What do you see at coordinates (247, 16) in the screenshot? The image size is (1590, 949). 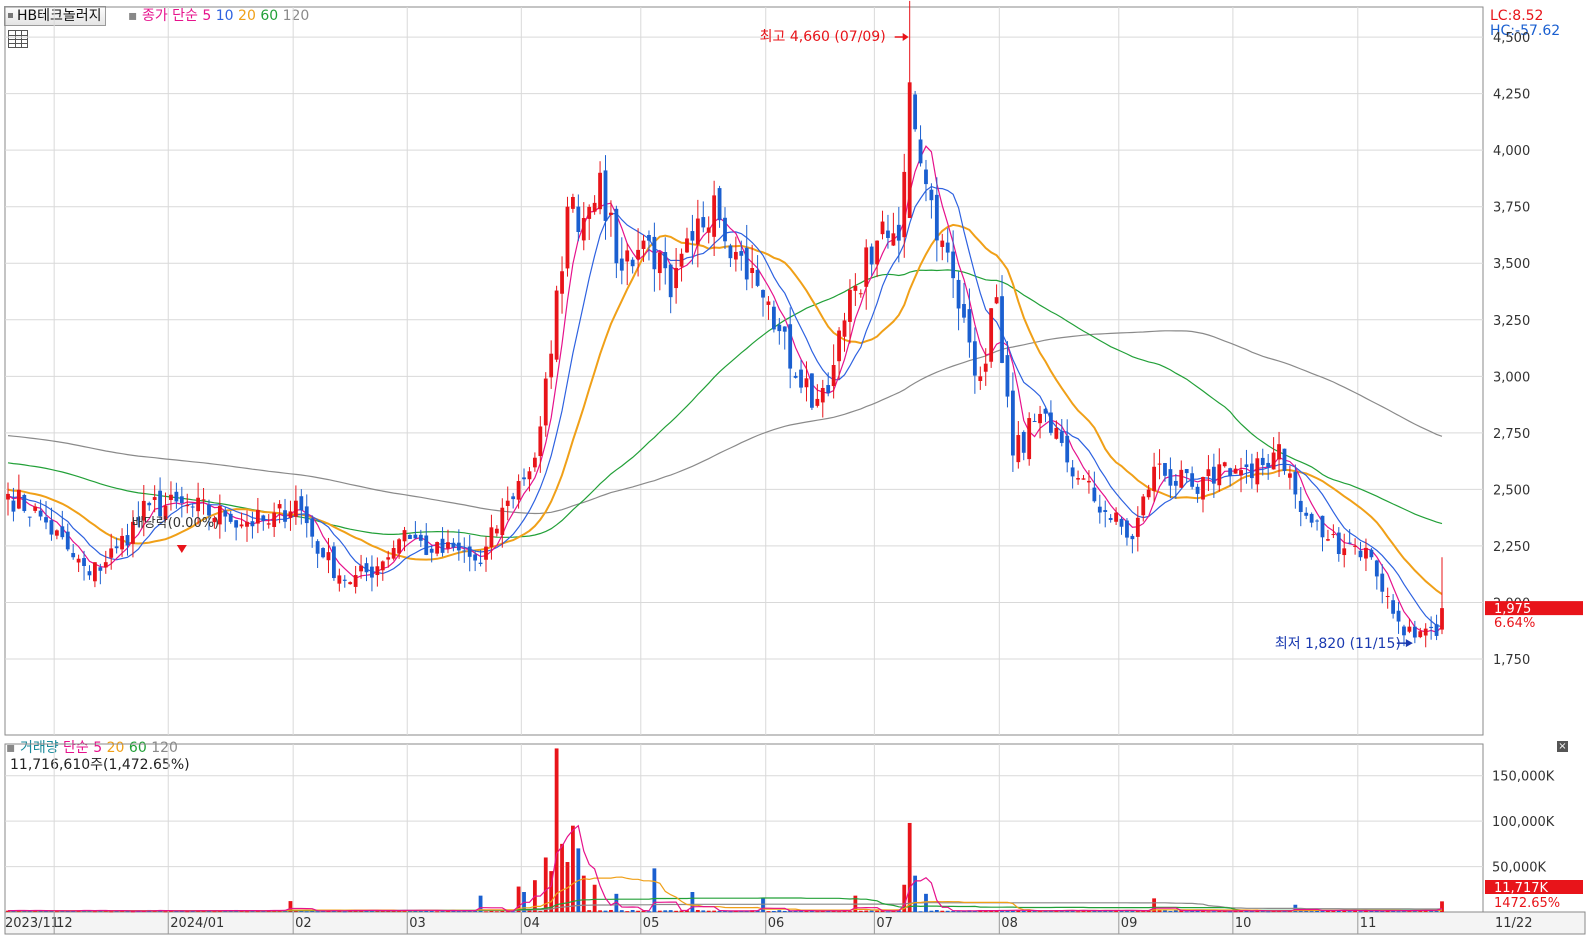 I see `ma20-label: 20` at bounding box center [247, 16].